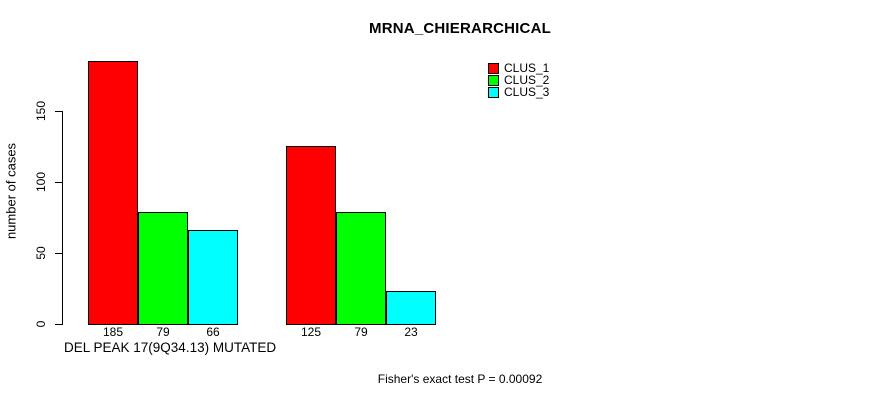 This screenshot has width=890, height=400. I want to click on legend-item: CLUS_3, so click(518, 92).